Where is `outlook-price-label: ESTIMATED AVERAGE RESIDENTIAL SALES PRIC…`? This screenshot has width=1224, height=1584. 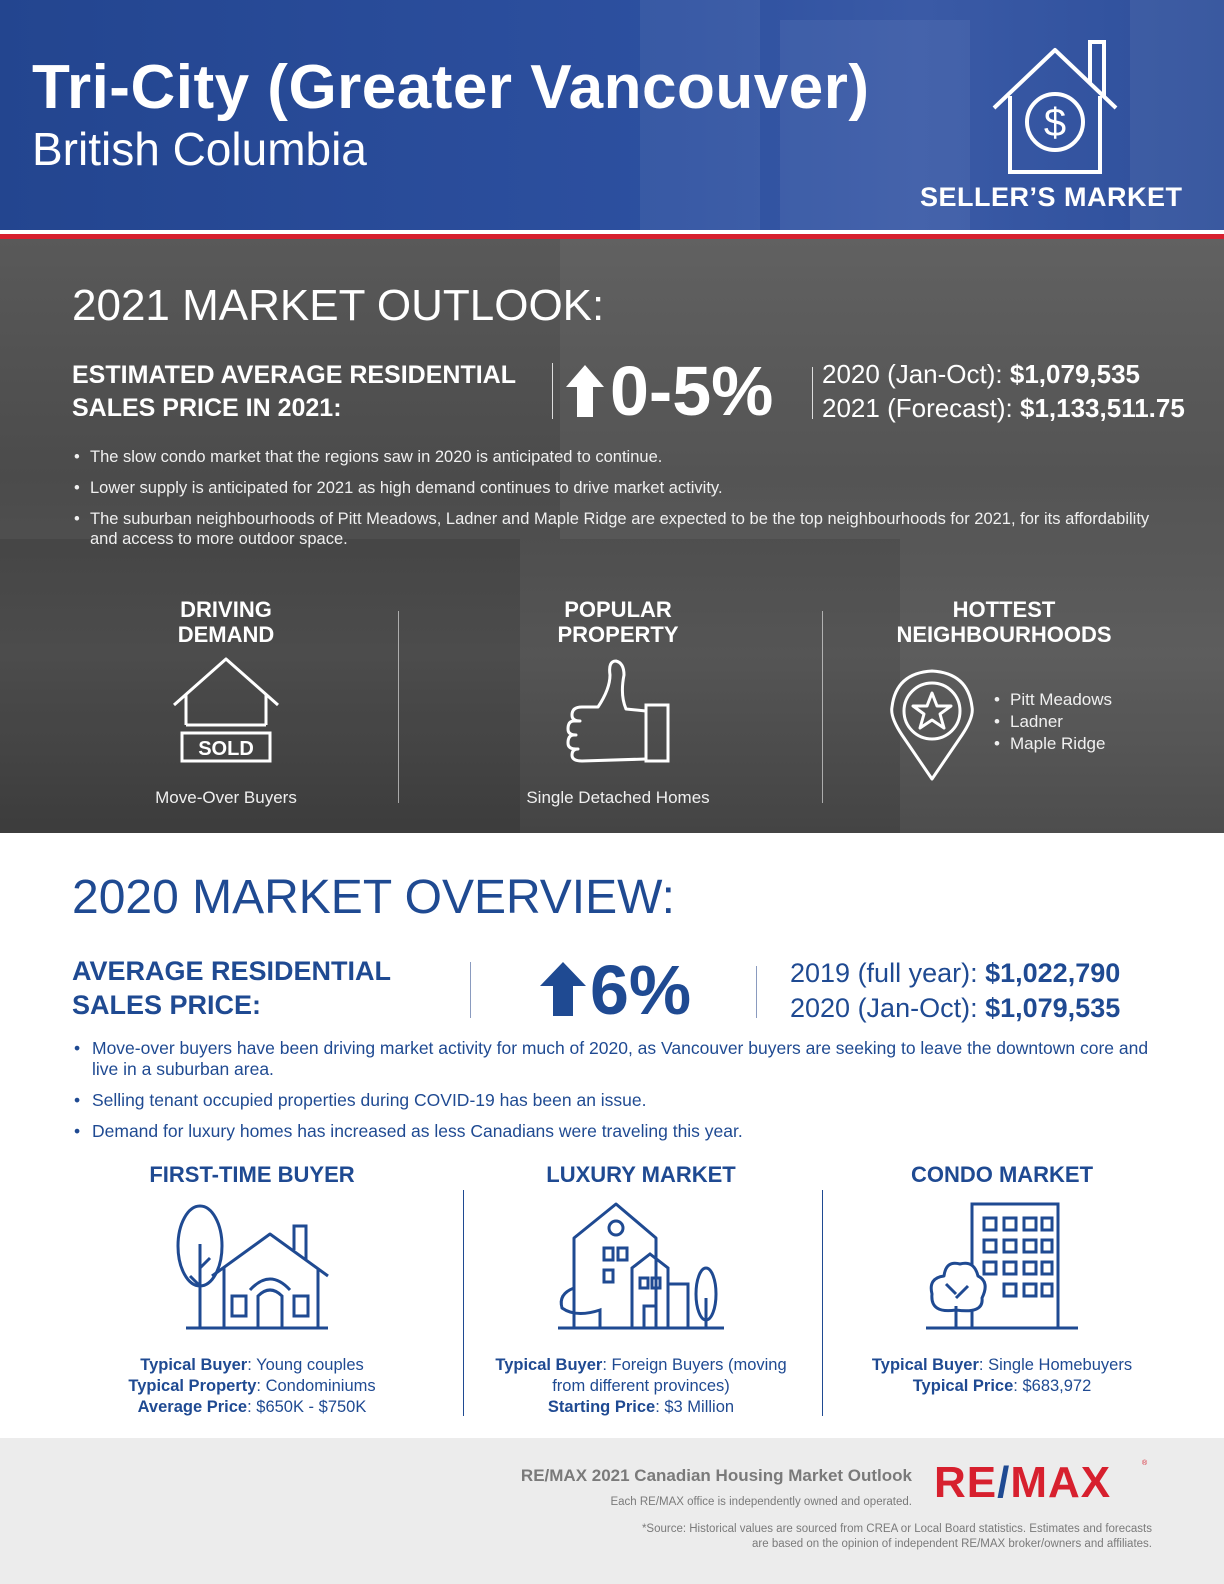
outlook-price-label: ESTIMATED AVERAGE RESIDENTIAL SALES PRIC… is located at coordinates (294, 391).